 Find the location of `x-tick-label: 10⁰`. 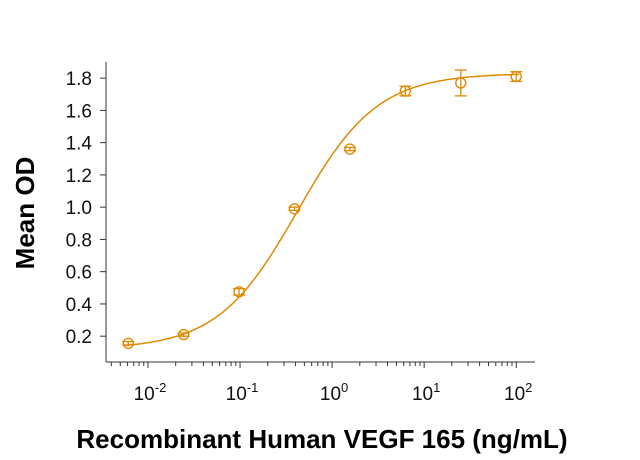

x-tick-label: 10⁰ is located at coordinates (334, 392).